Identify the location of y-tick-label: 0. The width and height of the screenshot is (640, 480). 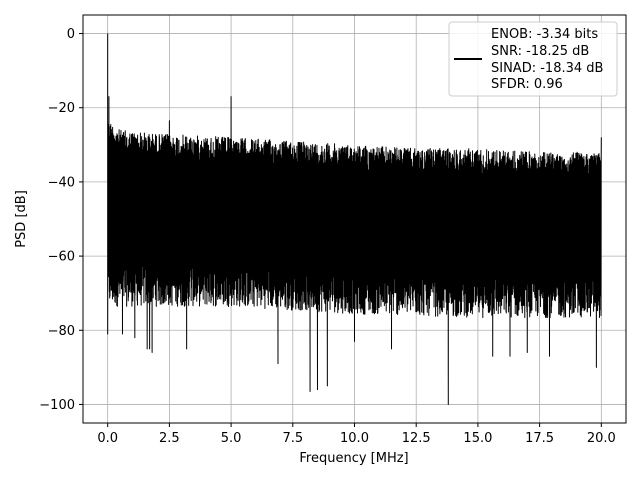
(71, 34).